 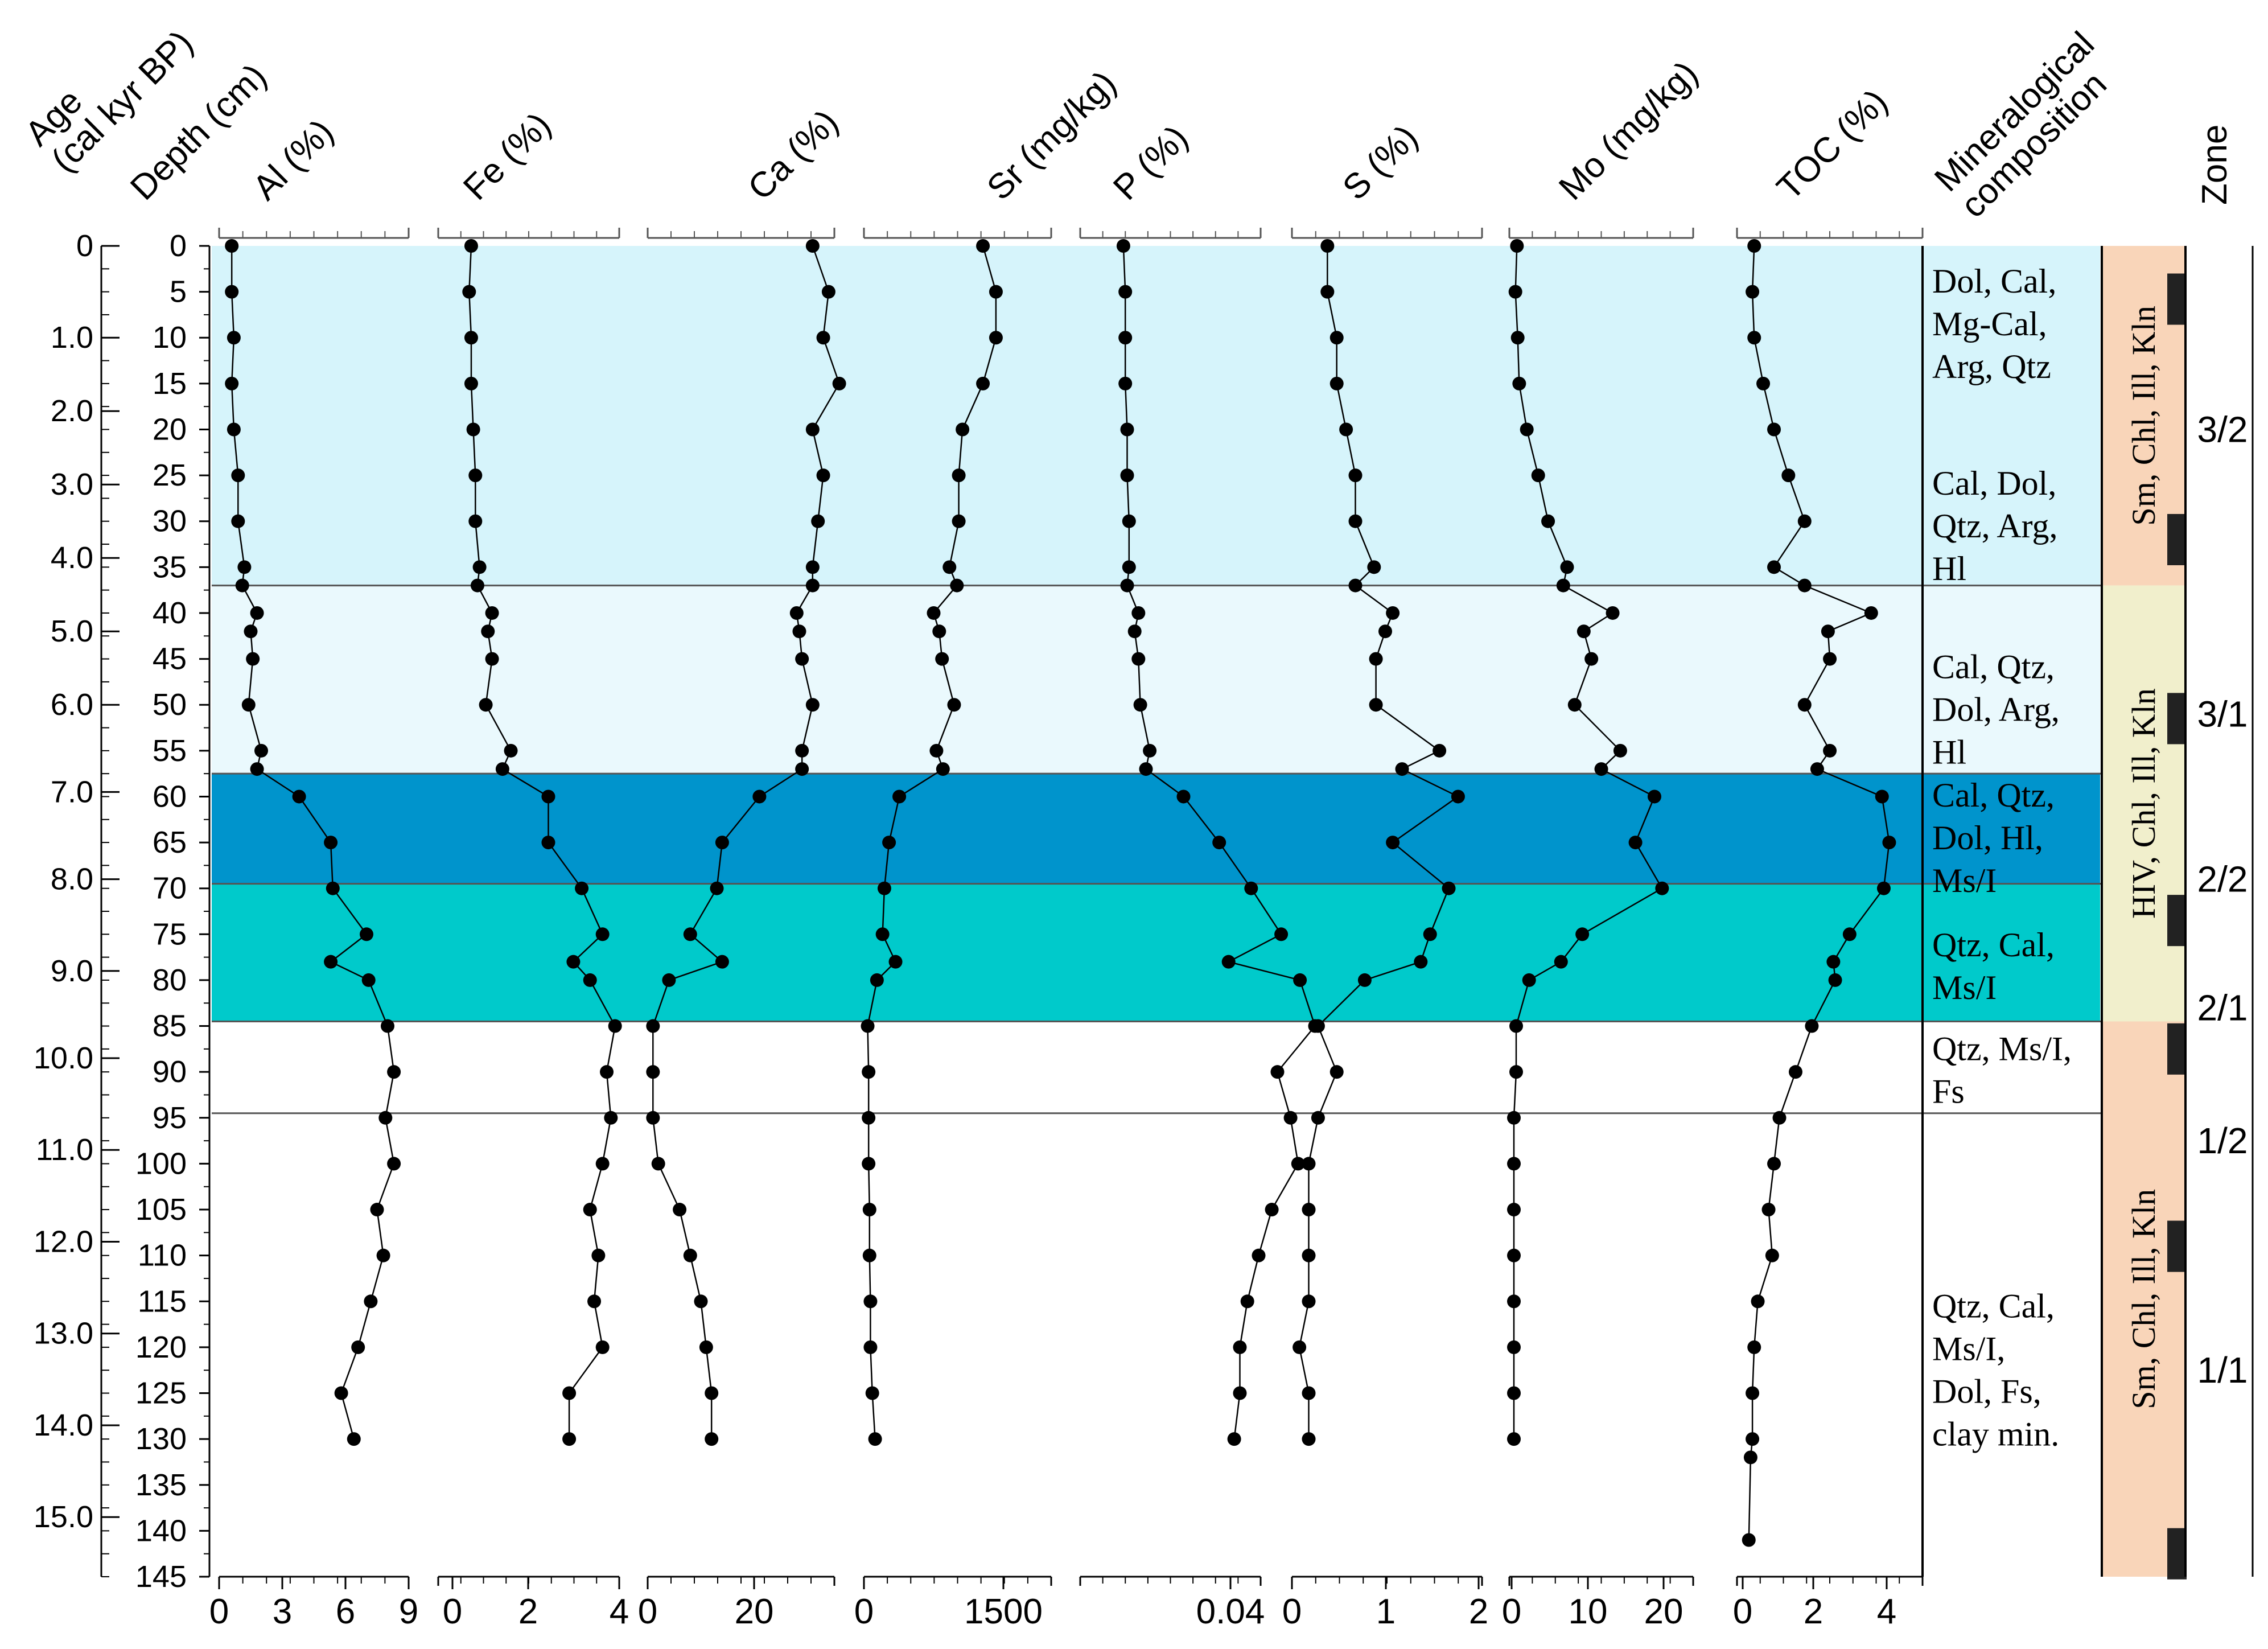 I want to click on depth-tick-label: 100, so click(x=161, y=1163).